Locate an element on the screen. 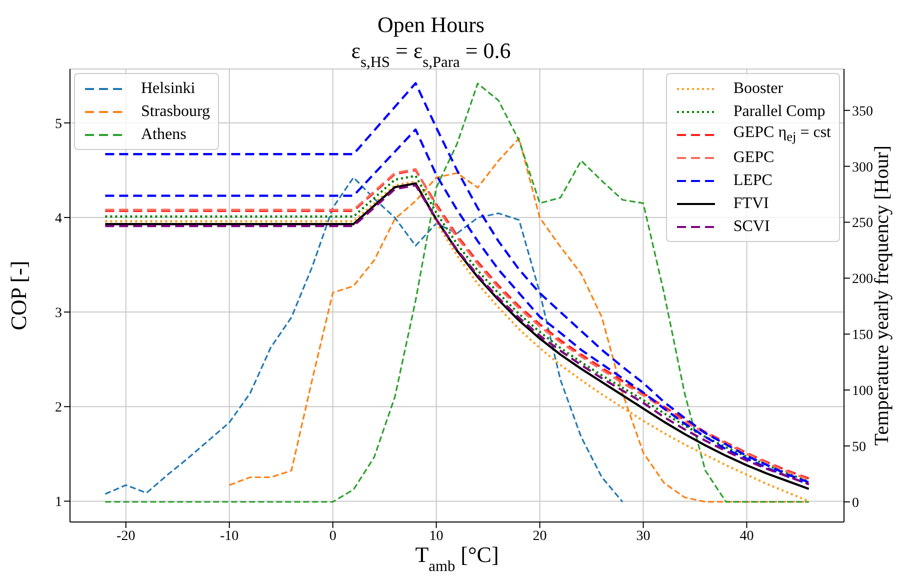 This screenshot has height=578, width=902. y2-tick-label: 250 is located at coordinates (862, 224).